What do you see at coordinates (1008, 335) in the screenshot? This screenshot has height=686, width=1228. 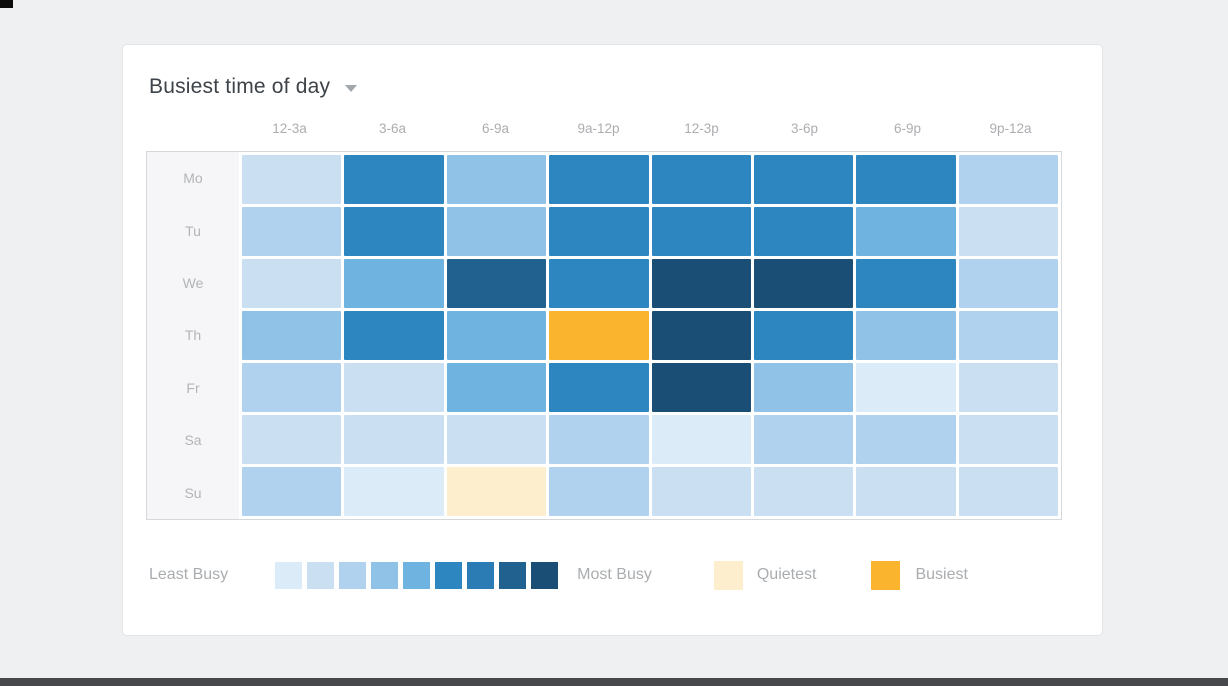 I see `heatmap-cell-Th-9p-12a` at bounding box center [1008, 335].